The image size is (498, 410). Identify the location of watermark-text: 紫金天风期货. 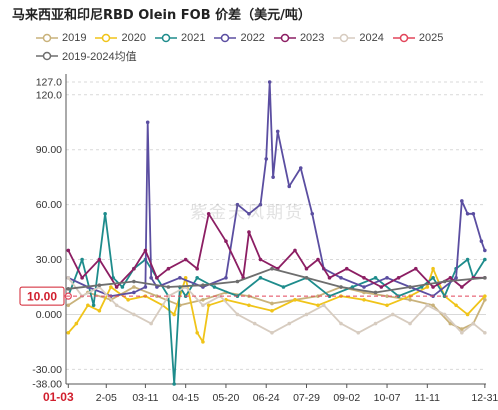
(247, 213).